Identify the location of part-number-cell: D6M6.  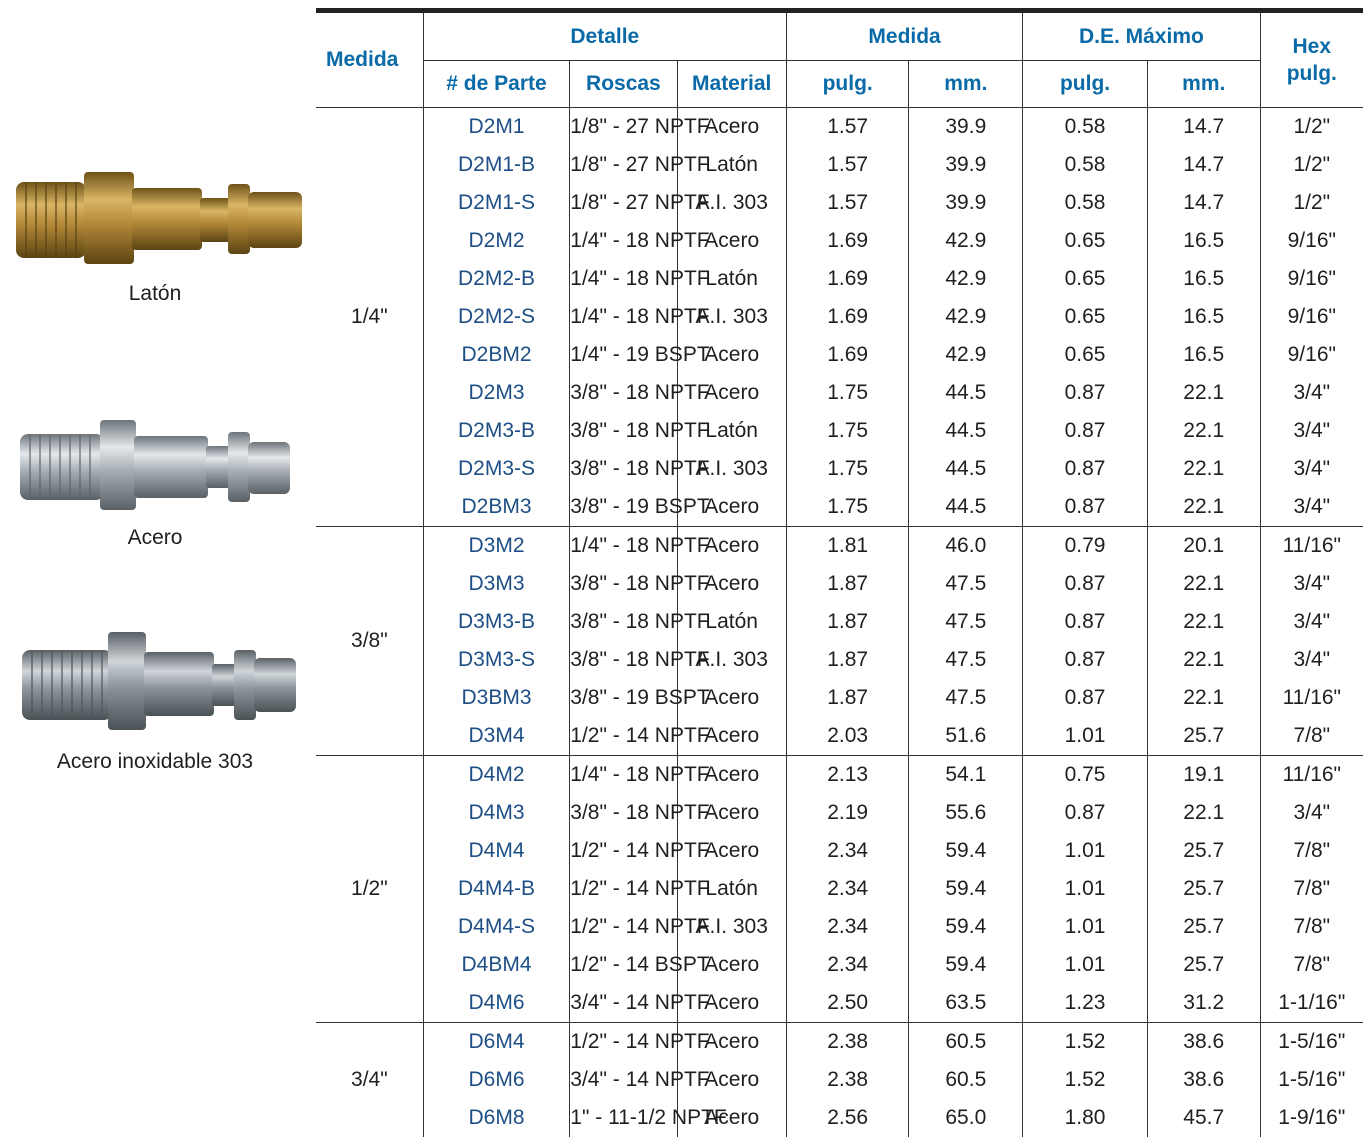
(496, 1080).